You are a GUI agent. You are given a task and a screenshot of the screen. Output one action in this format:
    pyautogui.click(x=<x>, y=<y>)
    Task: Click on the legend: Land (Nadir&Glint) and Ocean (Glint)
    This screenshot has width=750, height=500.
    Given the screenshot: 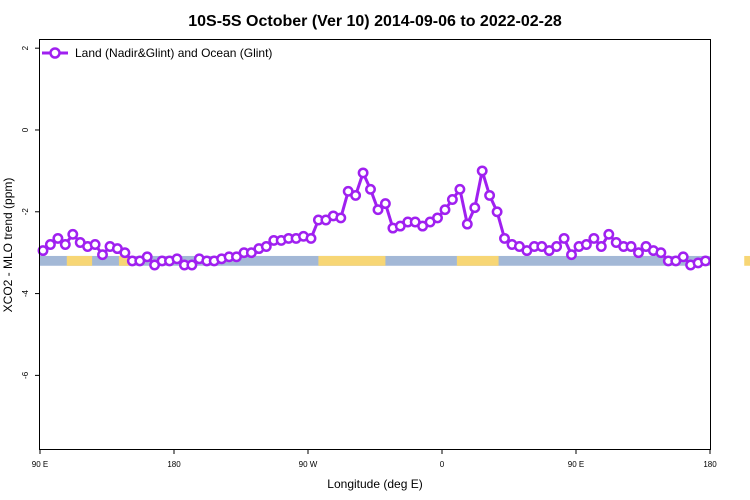 What is the action you would take?
    pyautogui.click(x=157, y=53)
    